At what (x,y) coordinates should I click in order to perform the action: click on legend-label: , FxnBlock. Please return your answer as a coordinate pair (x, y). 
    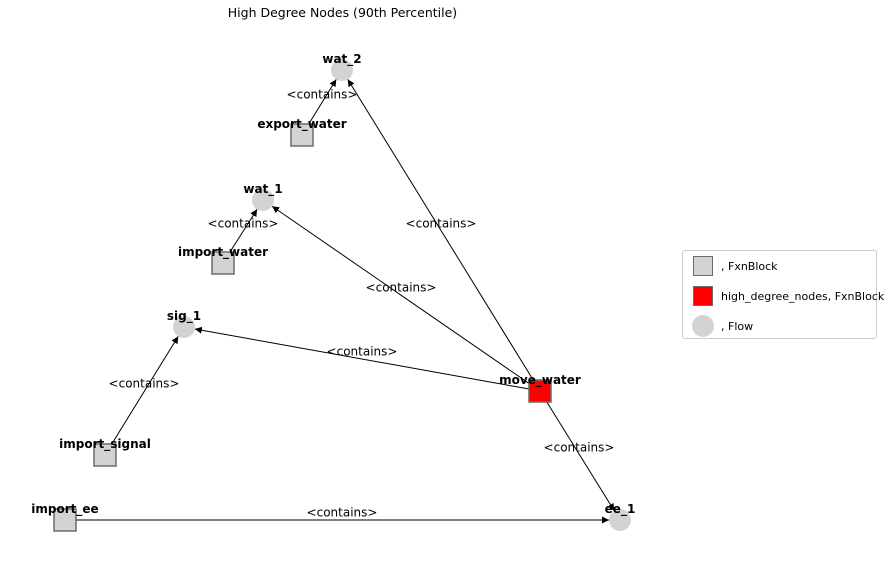
    Looking at the image, I should click on (749, 266).